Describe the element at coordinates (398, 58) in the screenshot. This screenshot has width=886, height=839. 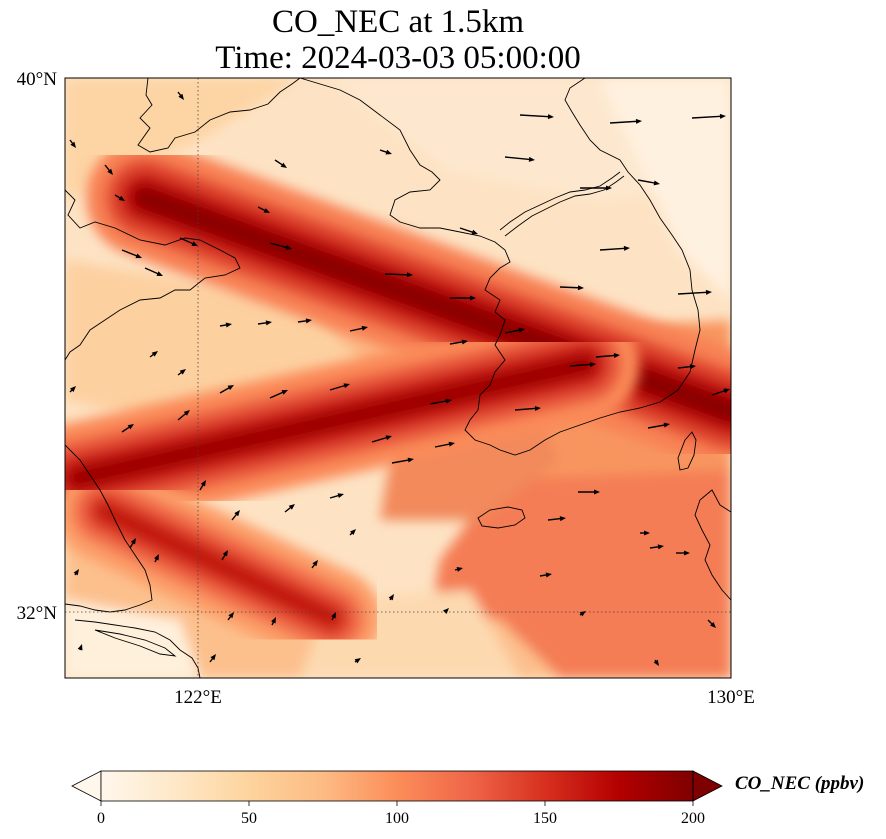
I see `map-timestamp: Time: 2024-03-03 05:00:00` at that location.